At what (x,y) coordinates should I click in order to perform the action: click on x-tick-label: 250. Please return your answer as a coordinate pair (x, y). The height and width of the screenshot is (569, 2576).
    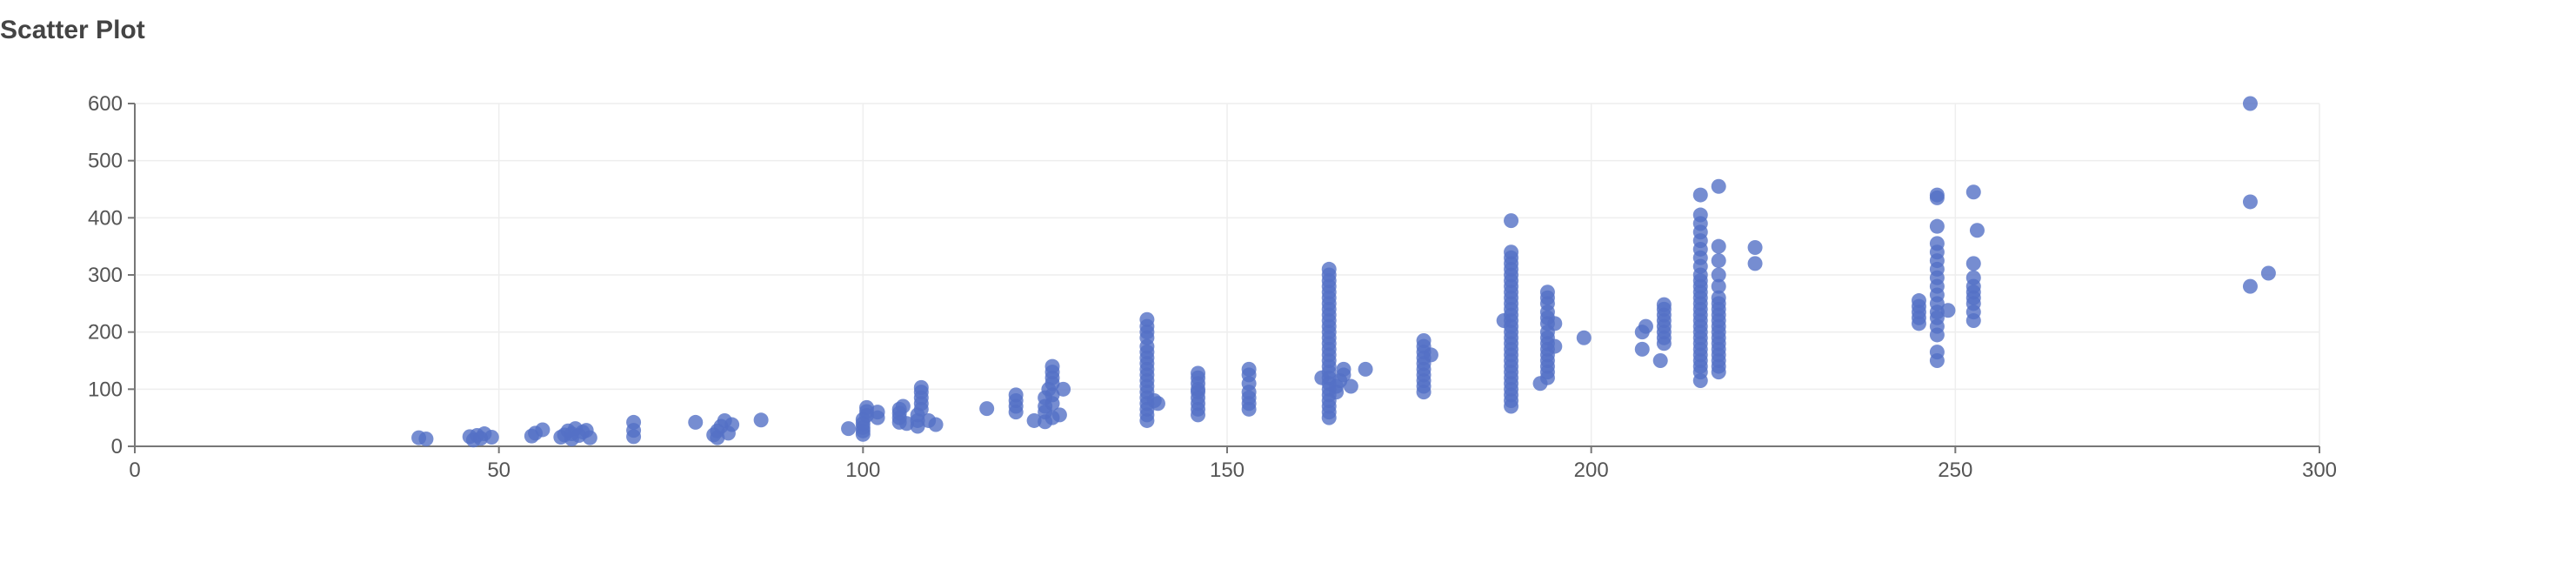
    Looking at the image, I should click on (1955, 470).